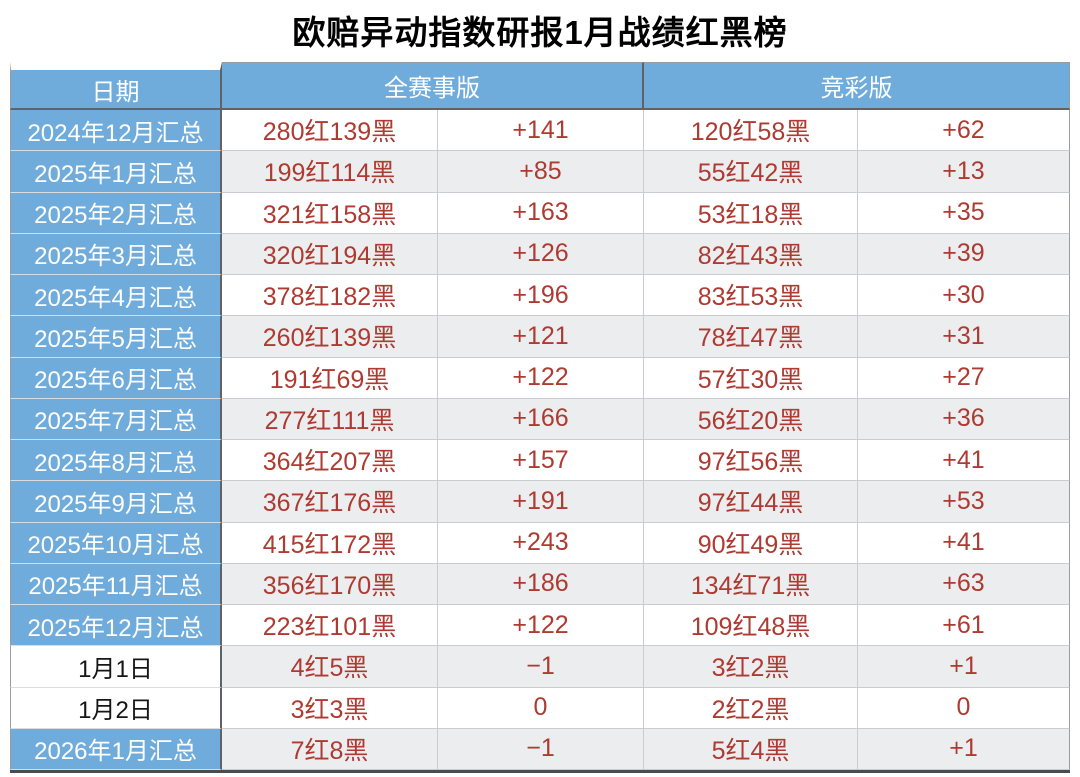  I want to click on all-matches-net-cell: +141, so click(541, 131).